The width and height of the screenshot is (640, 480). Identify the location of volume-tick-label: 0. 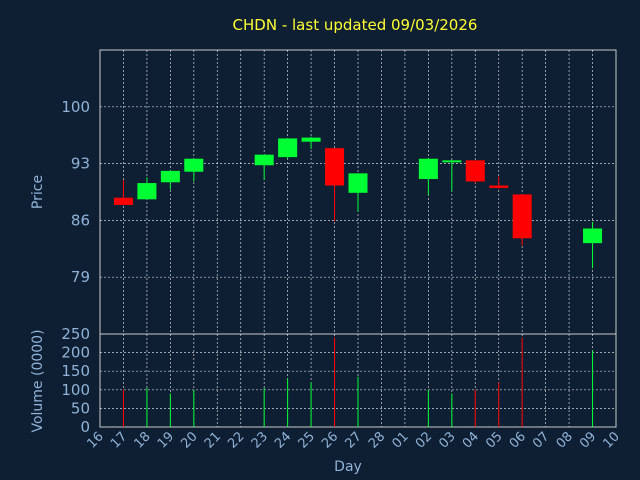
(85, 427).